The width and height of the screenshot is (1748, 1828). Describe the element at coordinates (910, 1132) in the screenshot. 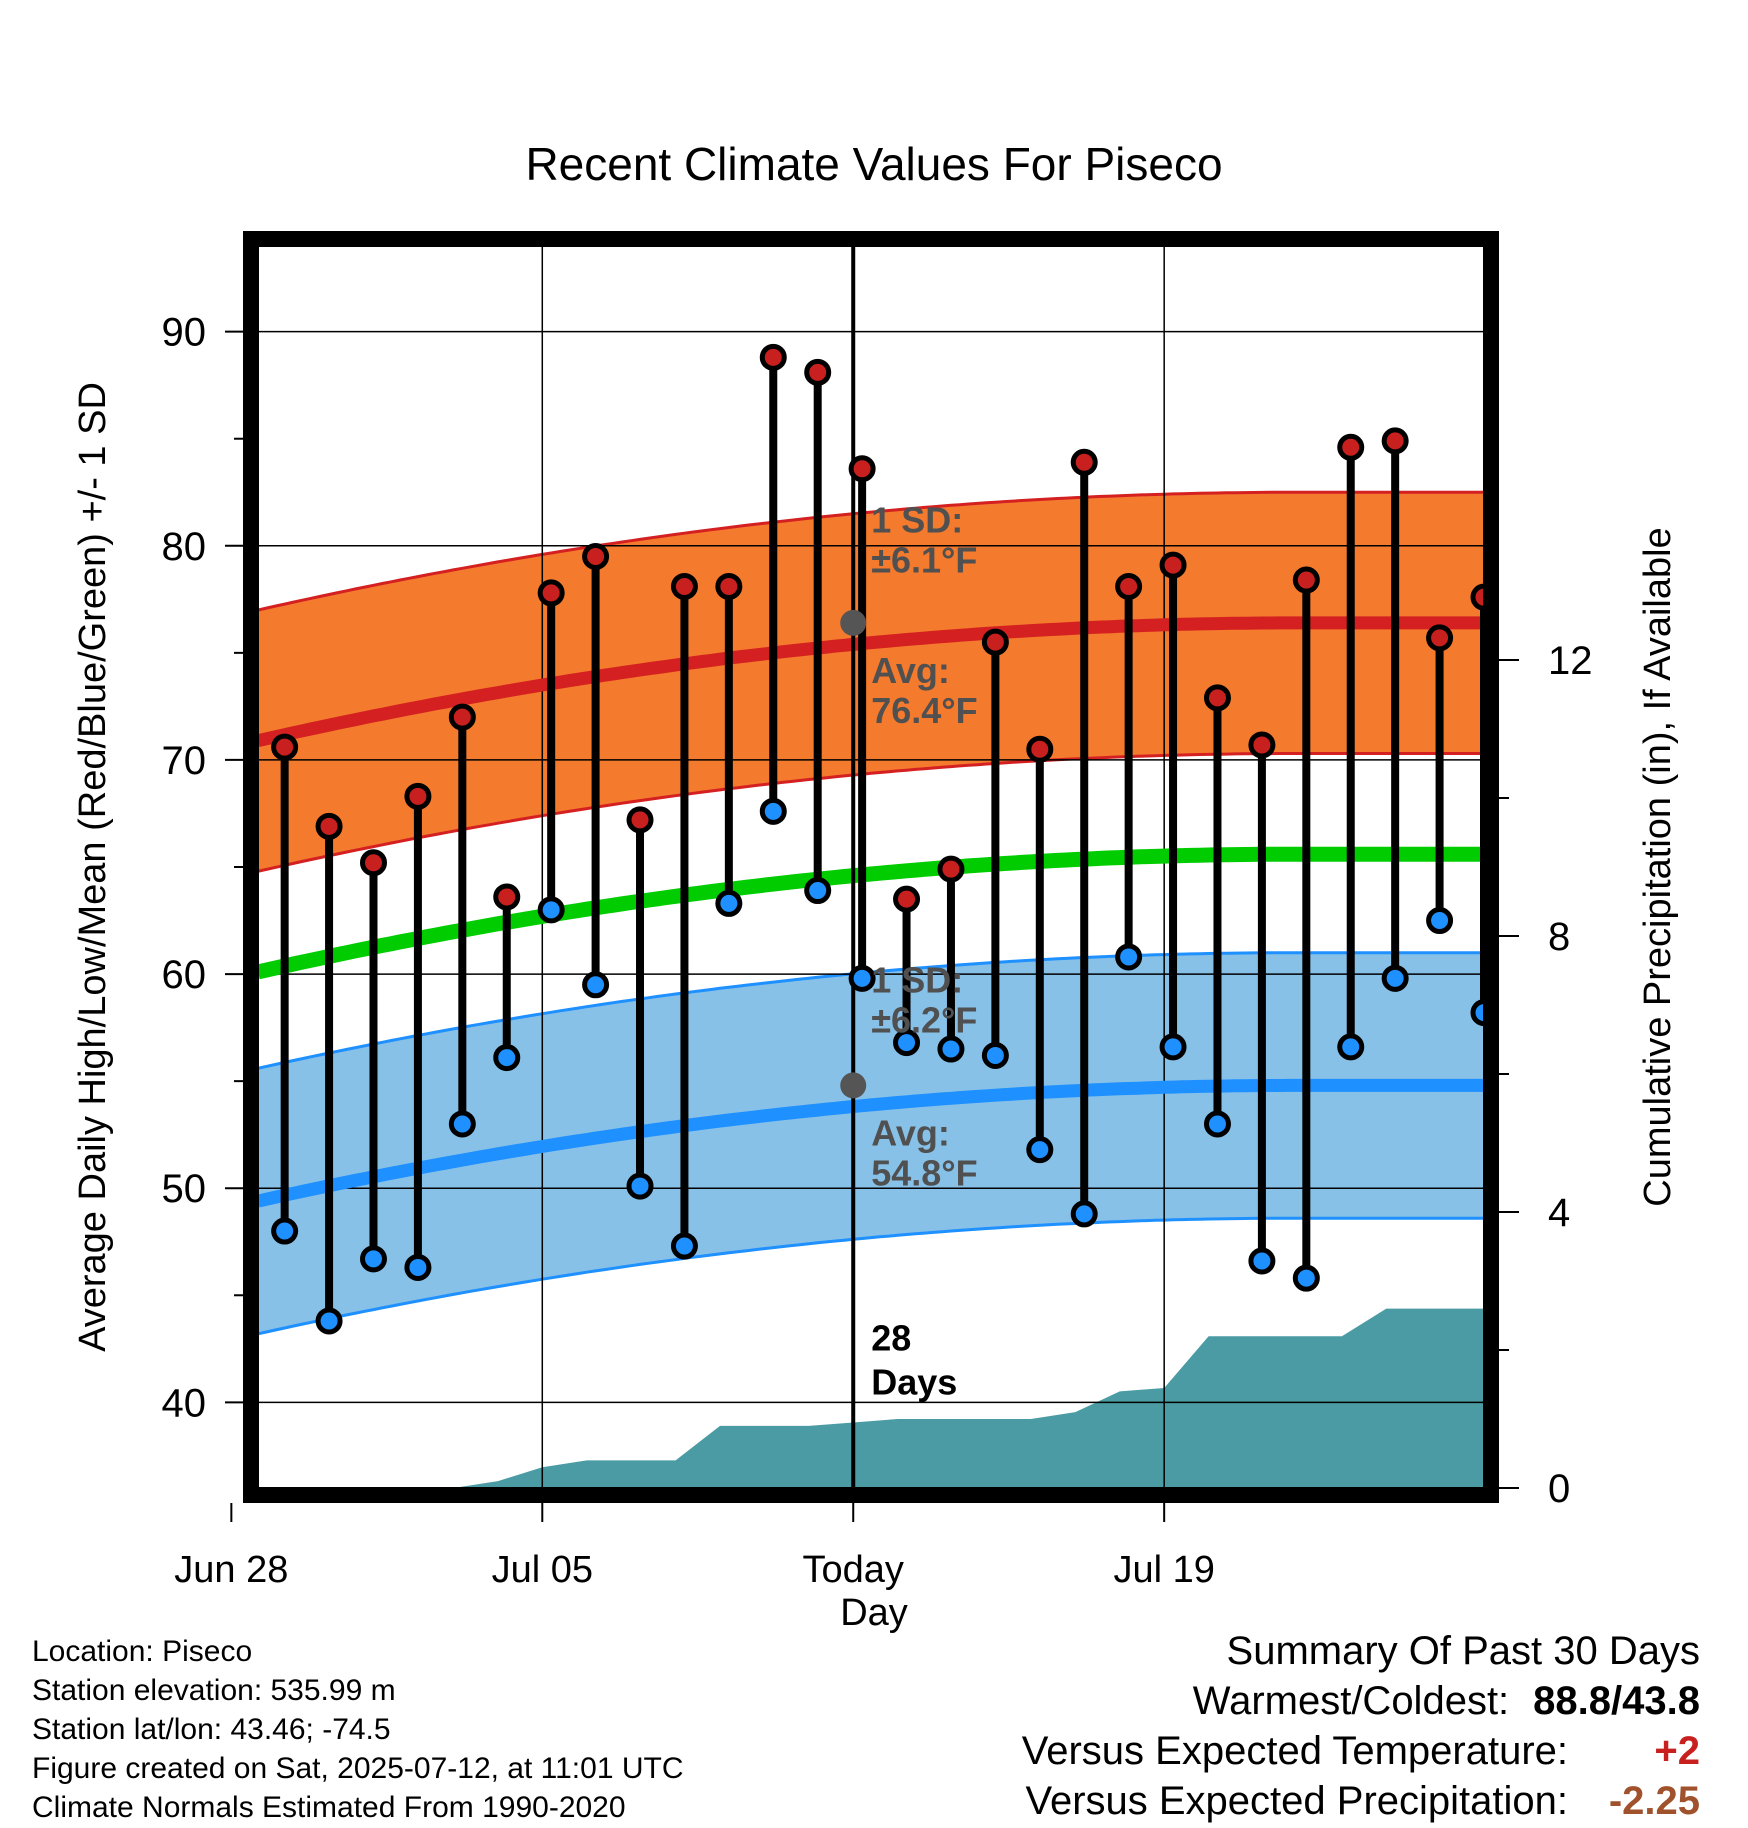

I see `low-avg-label: Avg:` at that location.